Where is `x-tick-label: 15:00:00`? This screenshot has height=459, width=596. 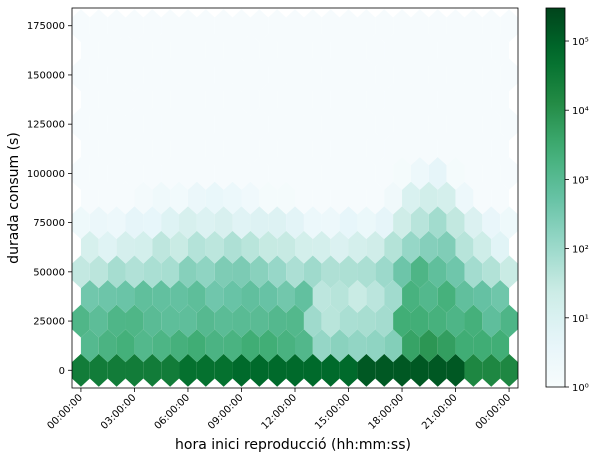
x-tick-label: 15:00:00 is located at coordinates (333, 412).